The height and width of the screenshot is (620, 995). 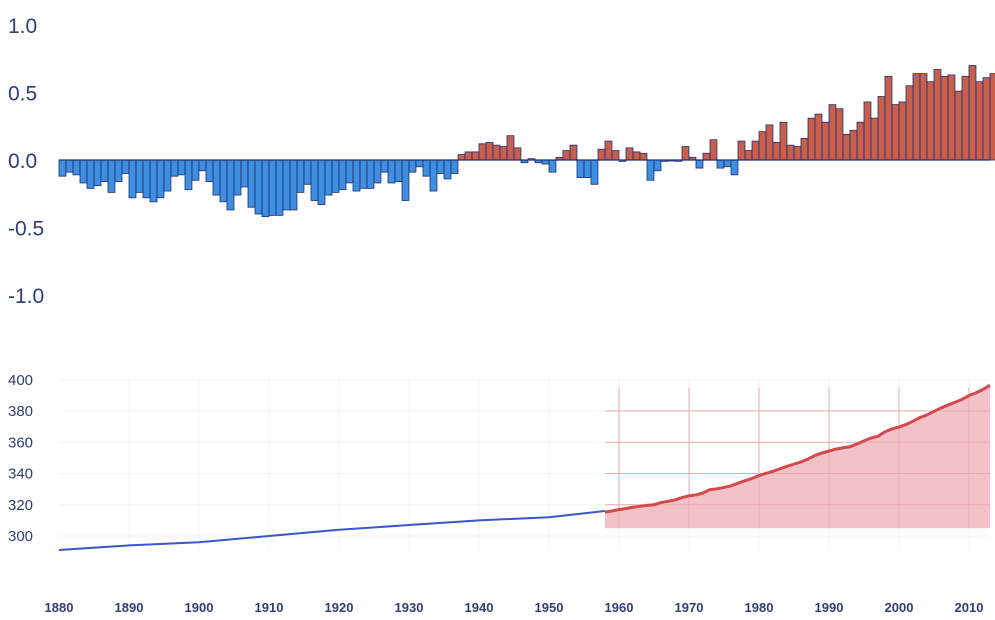 I want to click on y-tick-label: 320, so click(x=20, y=505).